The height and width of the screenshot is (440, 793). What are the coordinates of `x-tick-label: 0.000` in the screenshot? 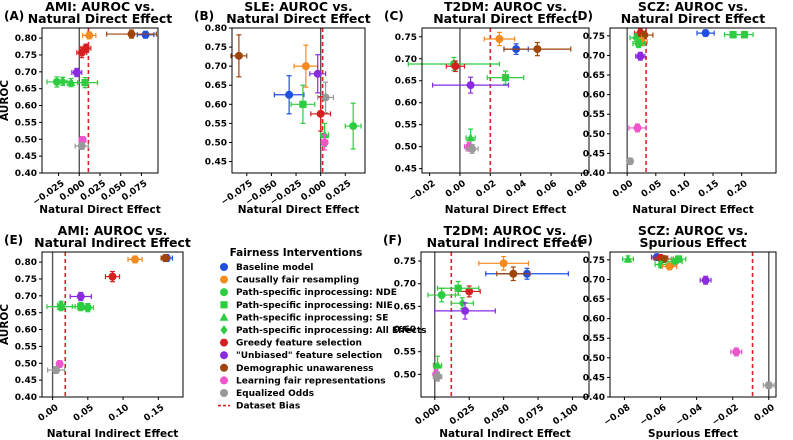 It's located at (314, 191).